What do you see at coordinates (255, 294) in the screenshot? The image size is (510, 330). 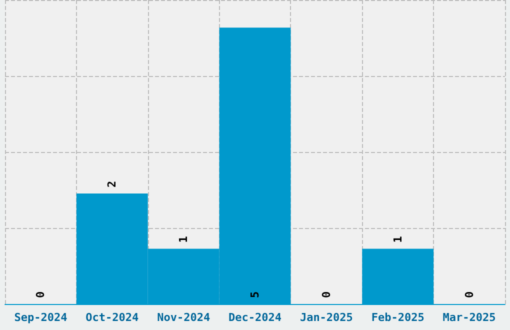 I see `data-label: 5` at bounding box center [255, 294].